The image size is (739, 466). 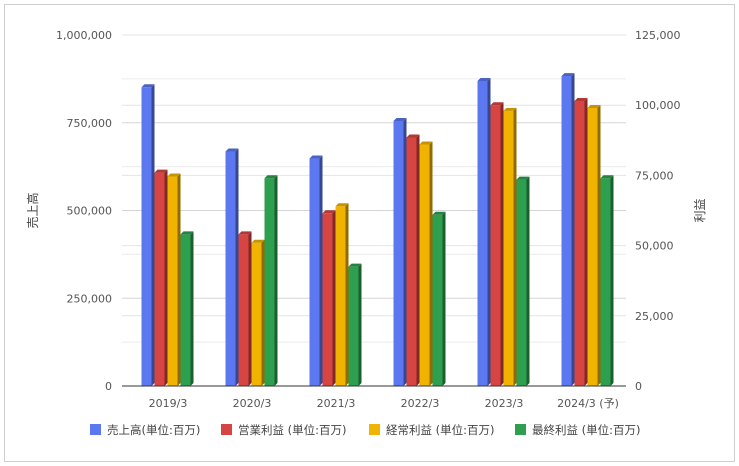 I want to click on left-tick-label: 750,000, so click(x=90, y=123).